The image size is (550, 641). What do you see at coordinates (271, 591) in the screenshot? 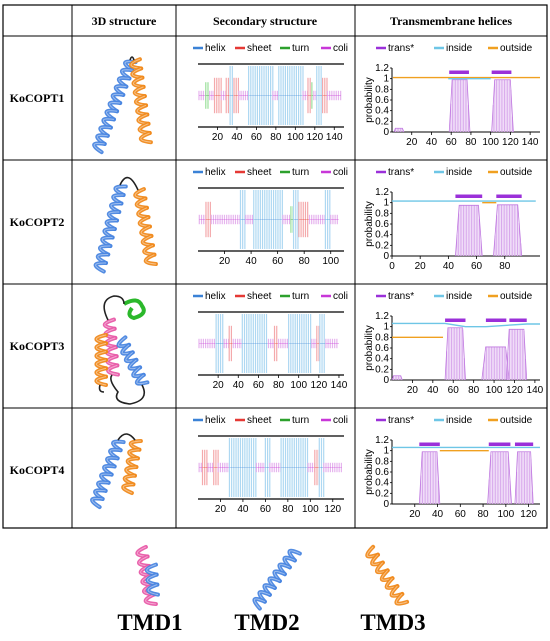
I see `tmd-legend: TMD1 TMD2 TMD3` at bounding box center [271, 591].